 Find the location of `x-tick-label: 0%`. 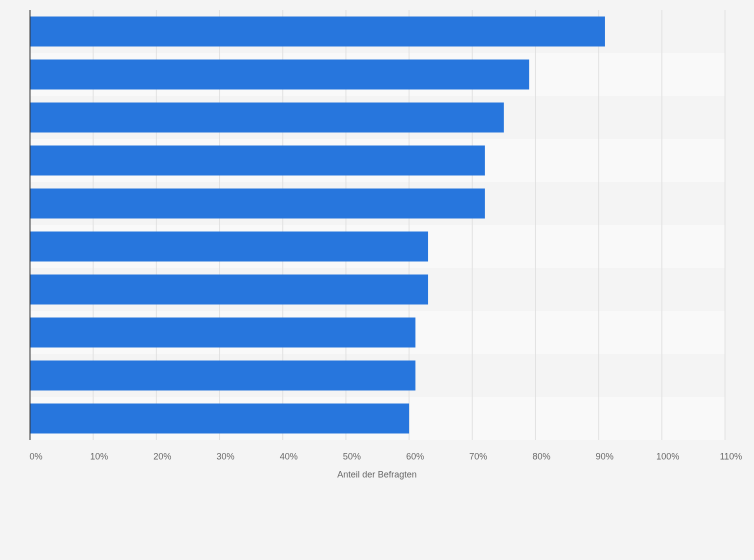

x-tick-label: 0% is located at coordinates (35, 456).